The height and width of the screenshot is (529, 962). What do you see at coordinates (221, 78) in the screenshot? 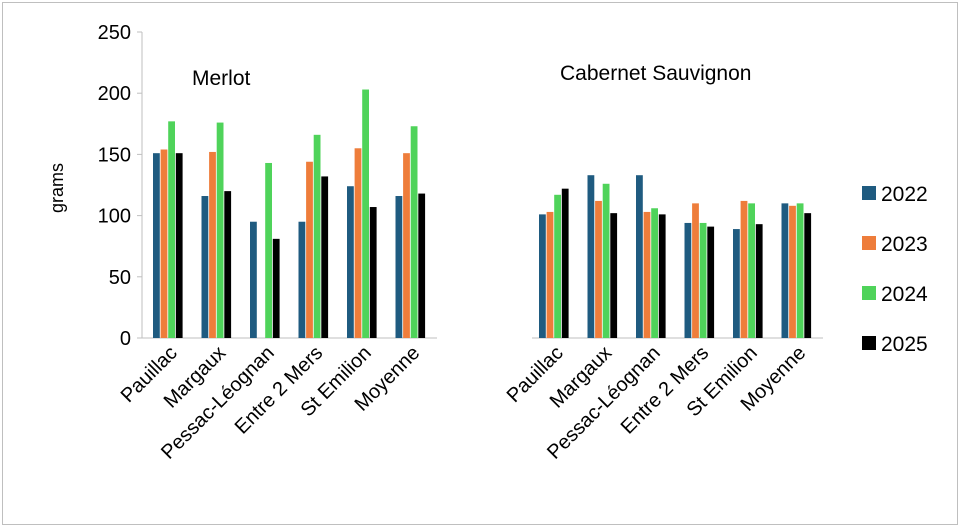
I see `group-title-merlot: Merlot` at bounding box center [221, 78].